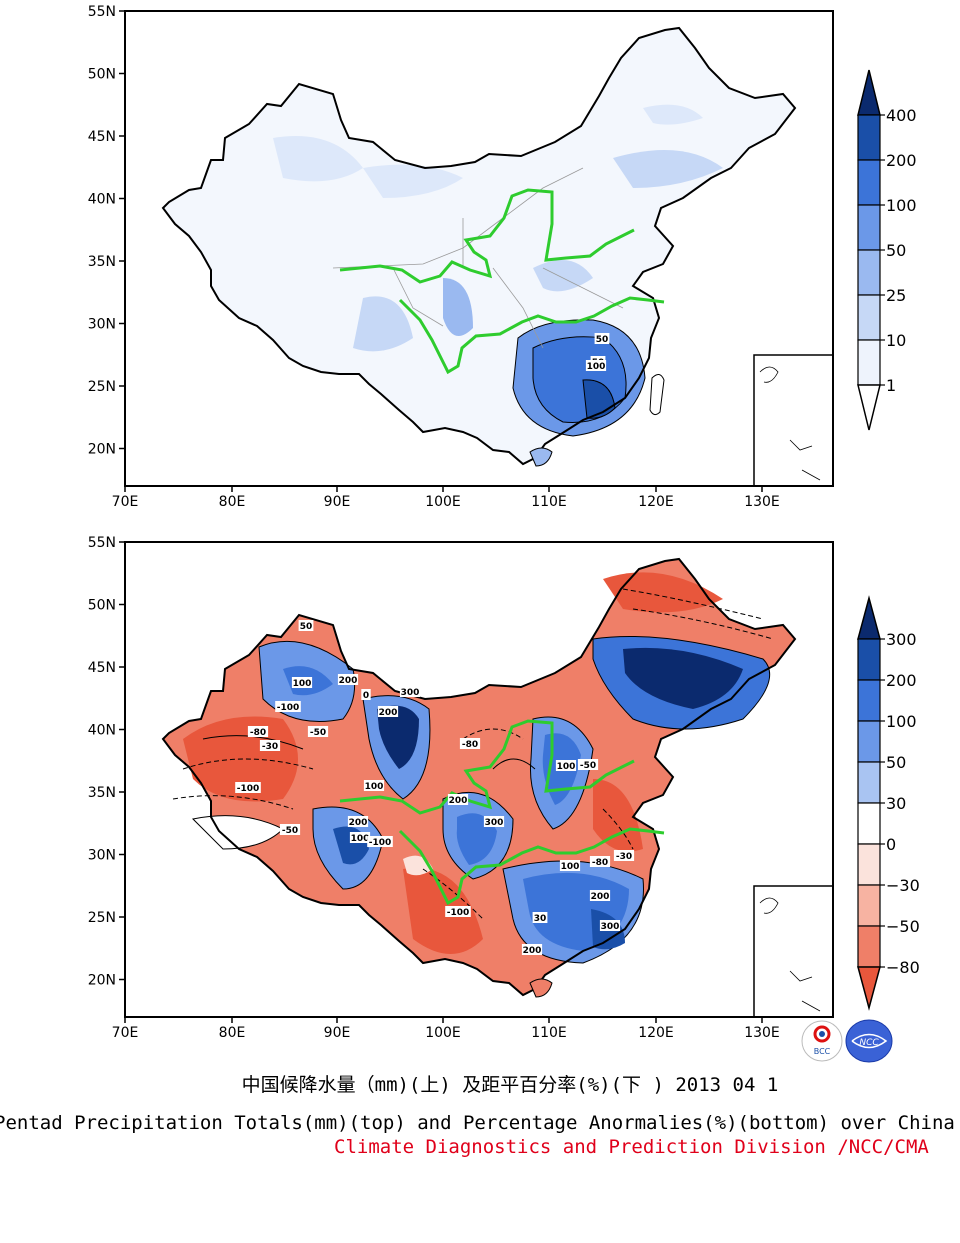 The image size is (960, 1243). I want to click on contour-label: 300, so click(494, 822).